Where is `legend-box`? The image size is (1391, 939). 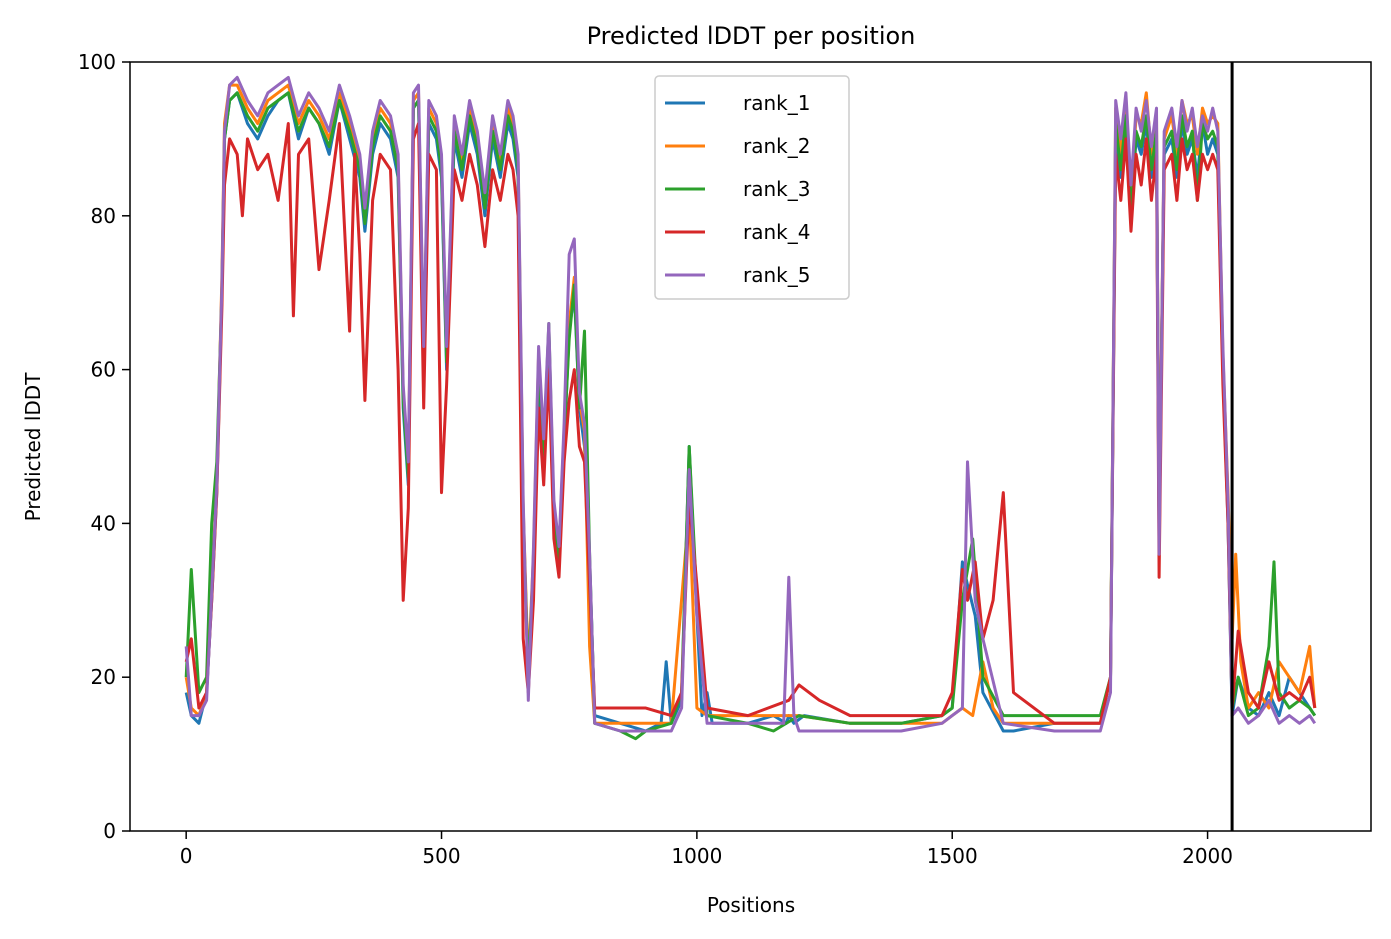
legend-box is located at coordinates (752, 187).